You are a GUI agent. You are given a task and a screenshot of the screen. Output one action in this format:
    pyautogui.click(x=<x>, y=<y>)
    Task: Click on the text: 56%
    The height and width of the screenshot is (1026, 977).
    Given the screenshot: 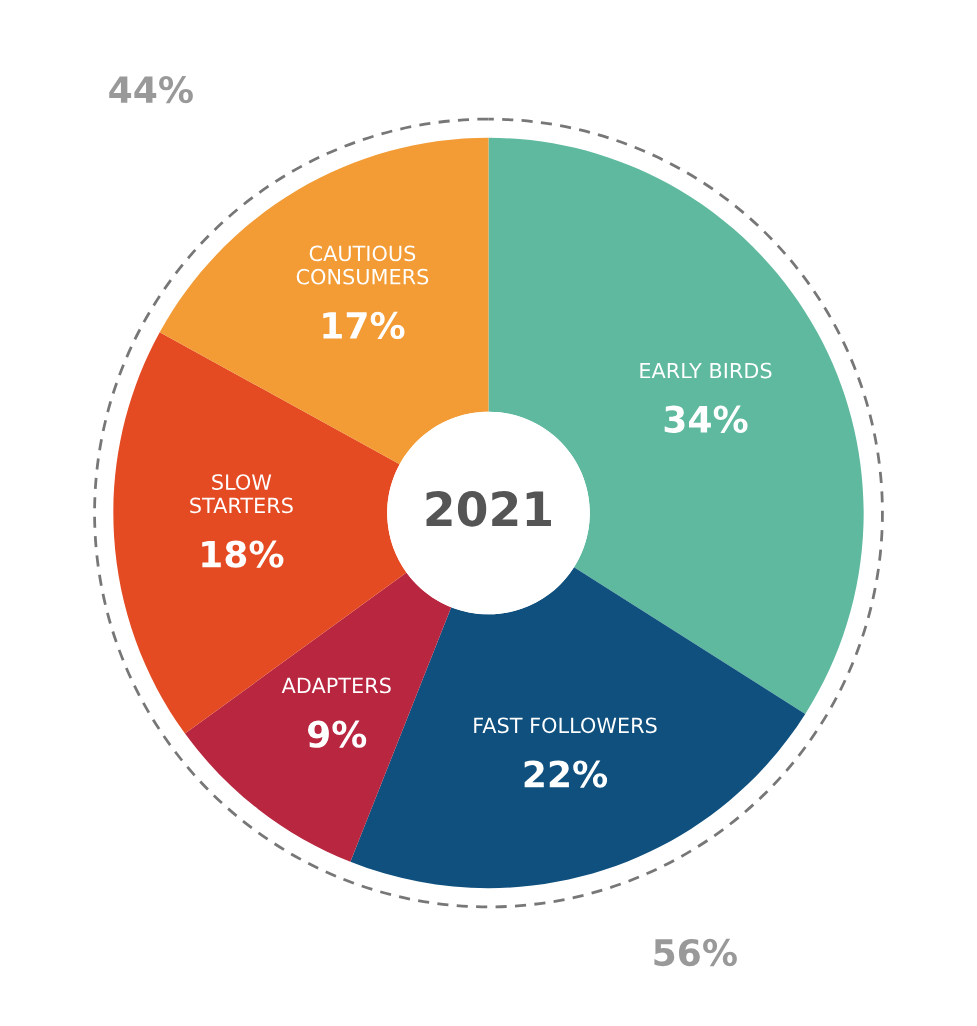 What is the action you would take?
    pyautogui.click(x=695, y=952)
    